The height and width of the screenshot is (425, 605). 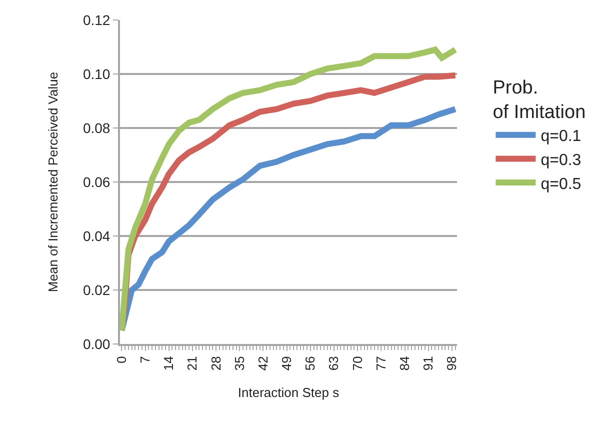 What do you see at coordinates (216, 363) in the screenshot?
I see `x-tick-label: 28` at bounding box center [216, 363].